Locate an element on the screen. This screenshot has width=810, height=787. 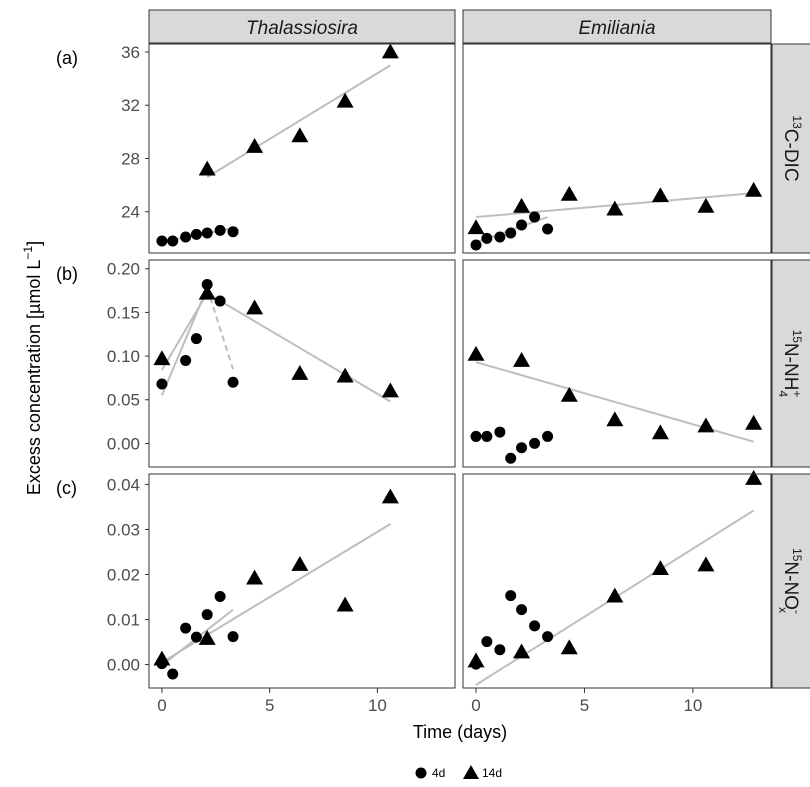
row-strip-2: 15N-NH+4 is located at coordinates (790, 363).